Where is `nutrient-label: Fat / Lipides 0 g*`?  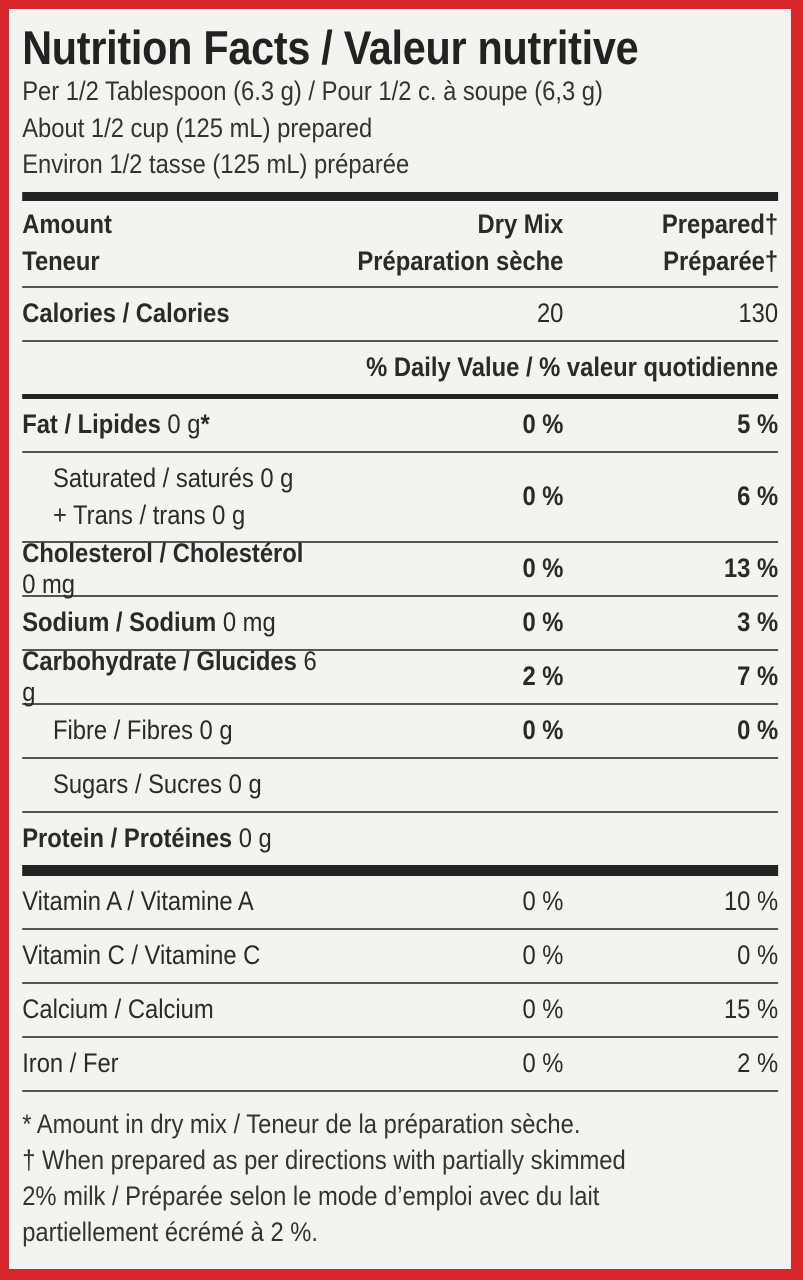 nutrient-label: Fat / Lipides 0 g* is located at coordinates (169, 424).